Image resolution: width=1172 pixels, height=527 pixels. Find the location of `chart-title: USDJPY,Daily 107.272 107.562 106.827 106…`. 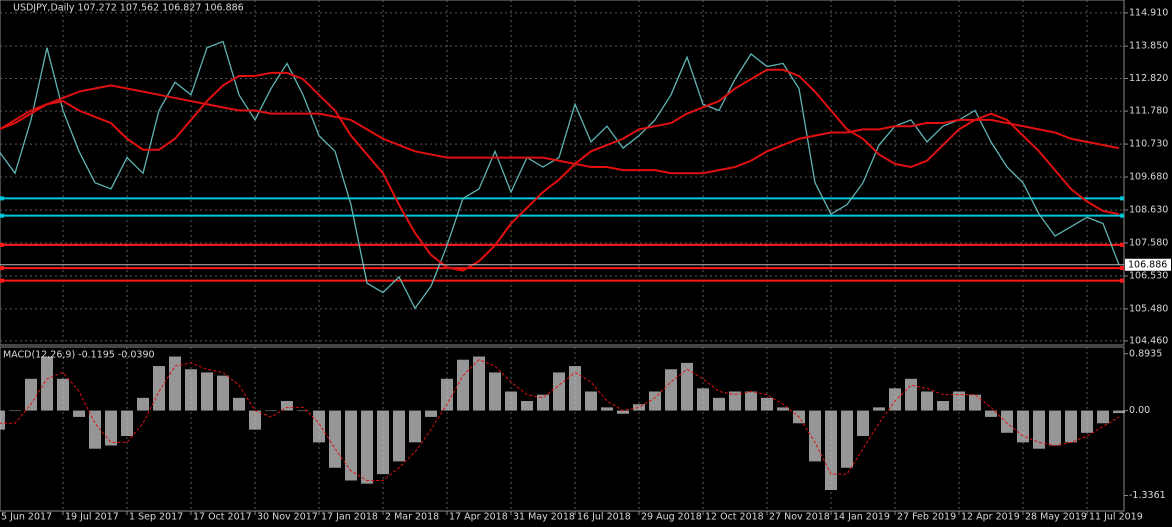

chart-title: USDJPY,Daily 107.272 107.562 106.827 106… is located at coordinates (128, 8).